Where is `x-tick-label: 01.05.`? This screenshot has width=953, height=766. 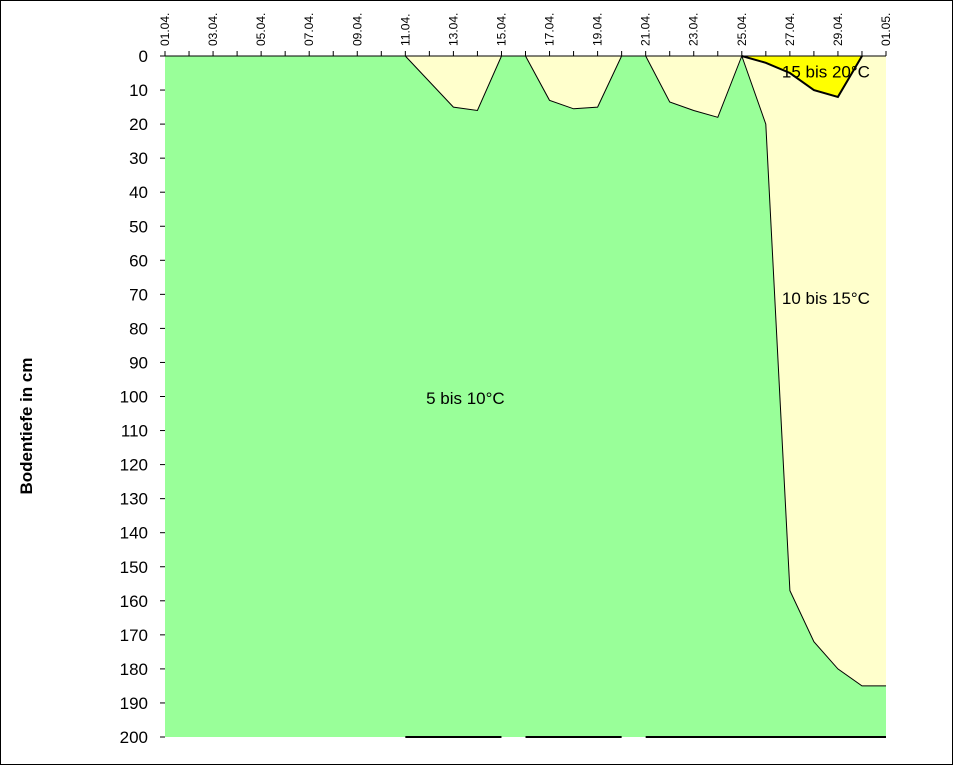
x-tick-label: 01.05. is located at coordinates (886, 29).